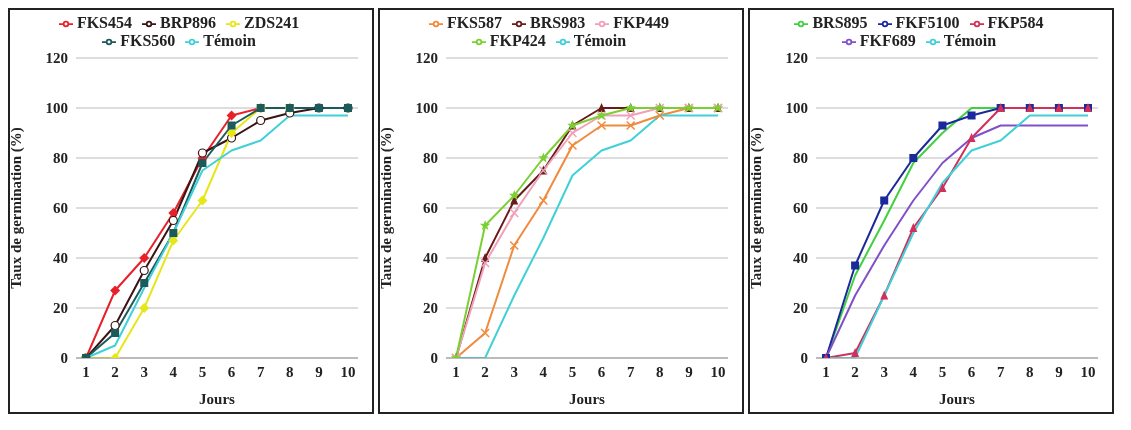 This screenshot has height=430, width=1131. What do you see at coordinates (558, 22) in the screenshot?
I see `legend-label: BRS983` at bounding box center [558, 22].